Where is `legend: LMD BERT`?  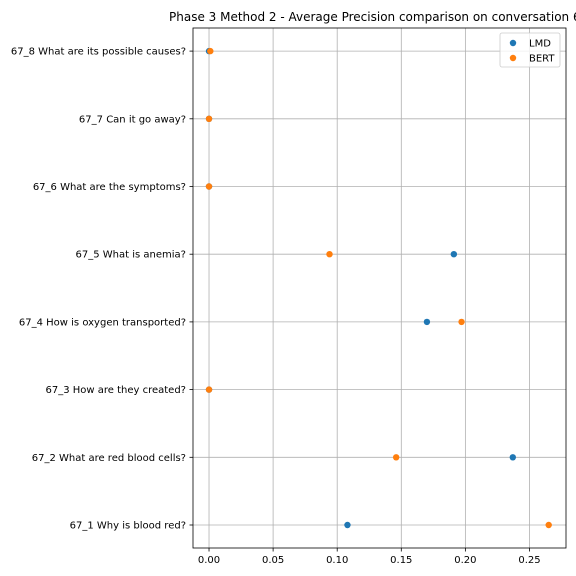 legend: LMD BERT is located at coordinates (530, 50).